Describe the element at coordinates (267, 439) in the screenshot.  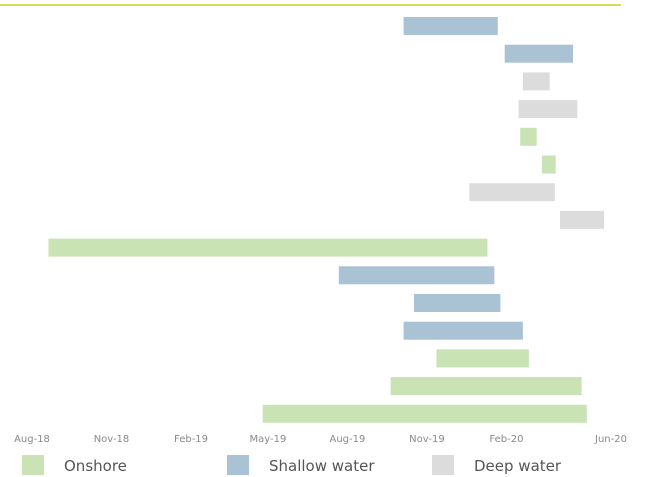
I see `x-tick-label: May-19` at that location.